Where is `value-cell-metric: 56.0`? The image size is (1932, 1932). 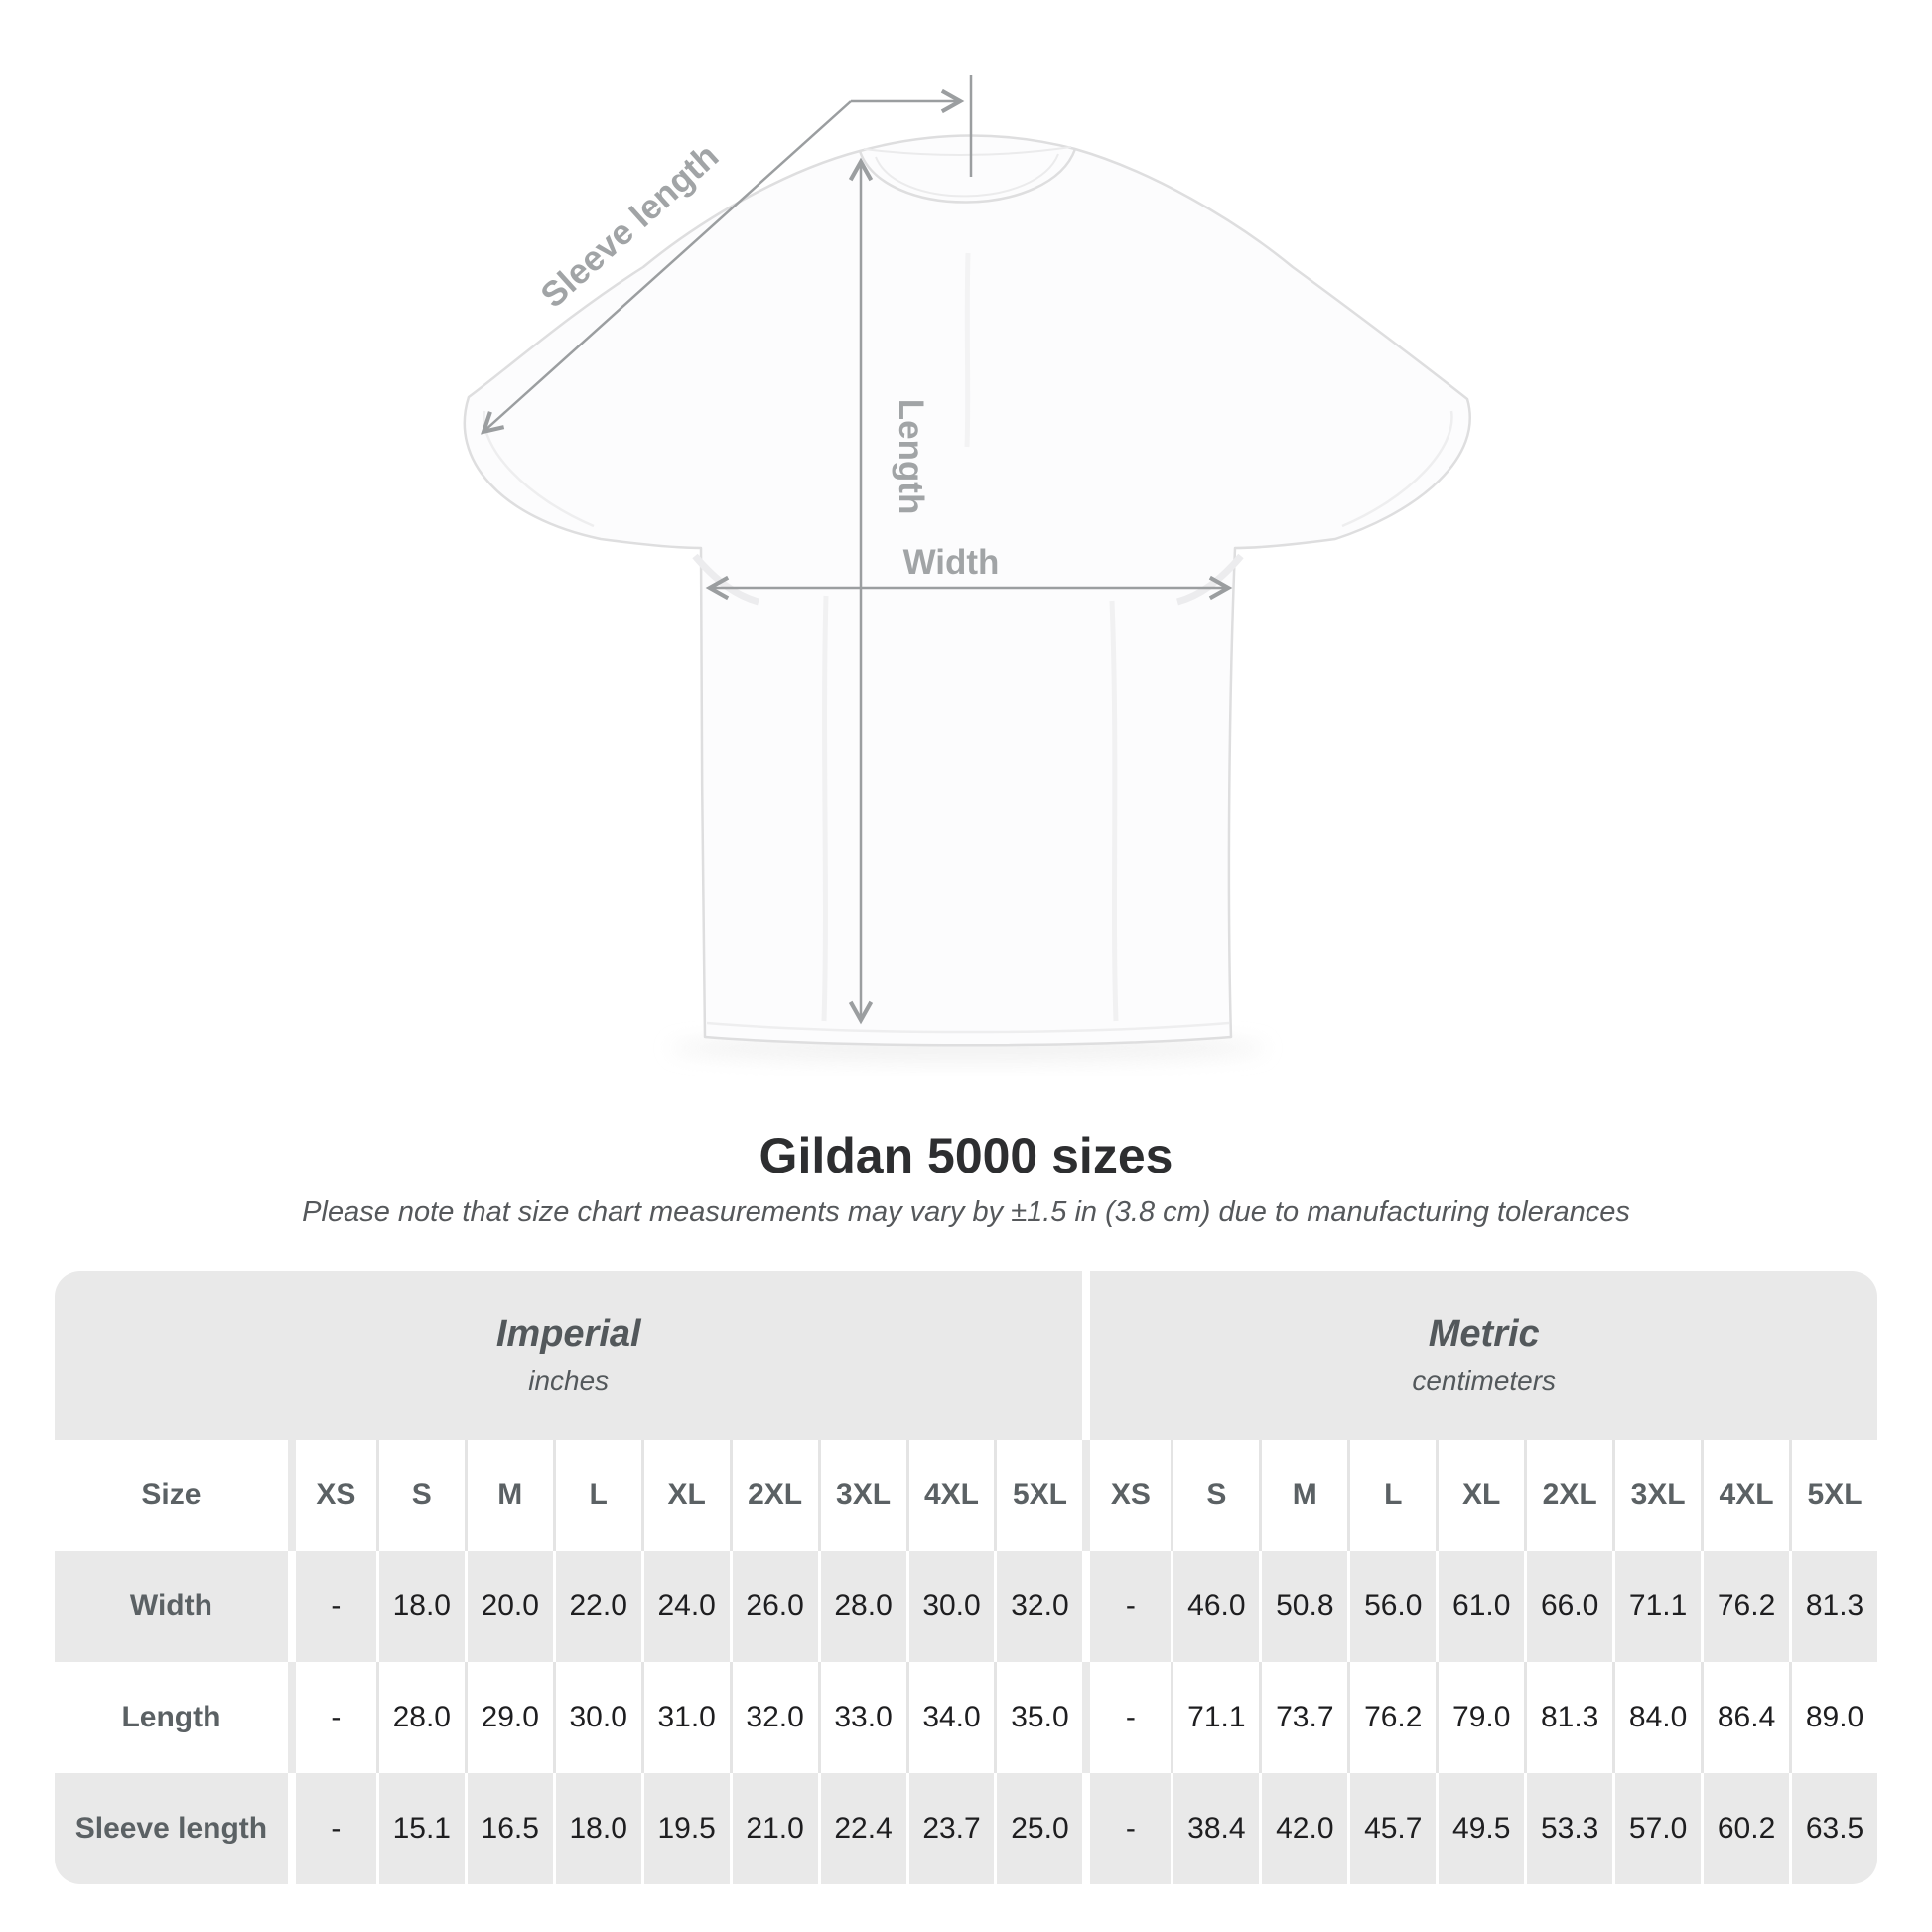 value-cell-metric: 56.0 is located at coordinates (1392, 1607).